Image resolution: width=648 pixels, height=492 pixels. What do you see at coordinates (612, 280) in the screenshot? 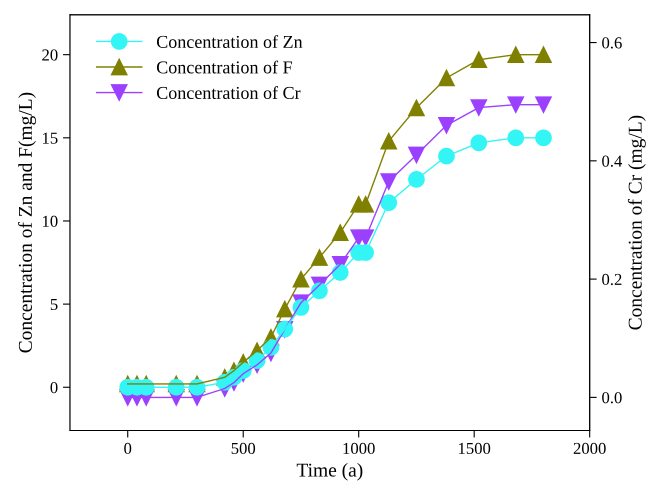
I see `y2-tick-label: 0.2` at bounding box center [612, 280].